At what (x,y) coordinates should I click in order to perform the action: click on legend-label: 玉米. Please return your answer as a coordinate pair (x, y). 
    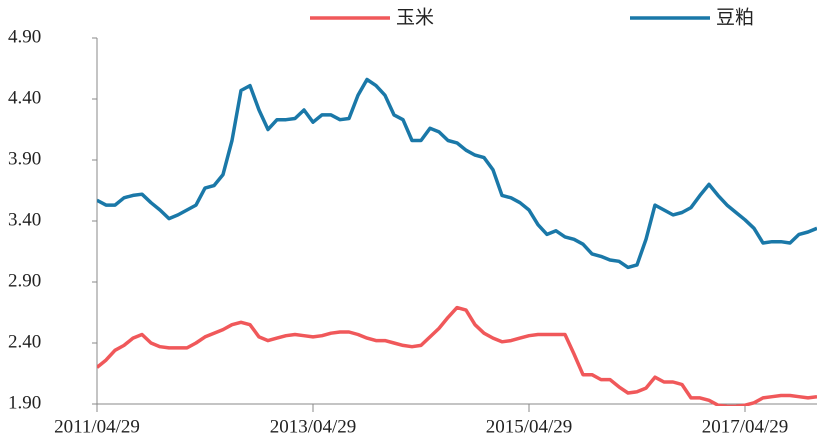
    Looking at the image, I should click on (415, 18).